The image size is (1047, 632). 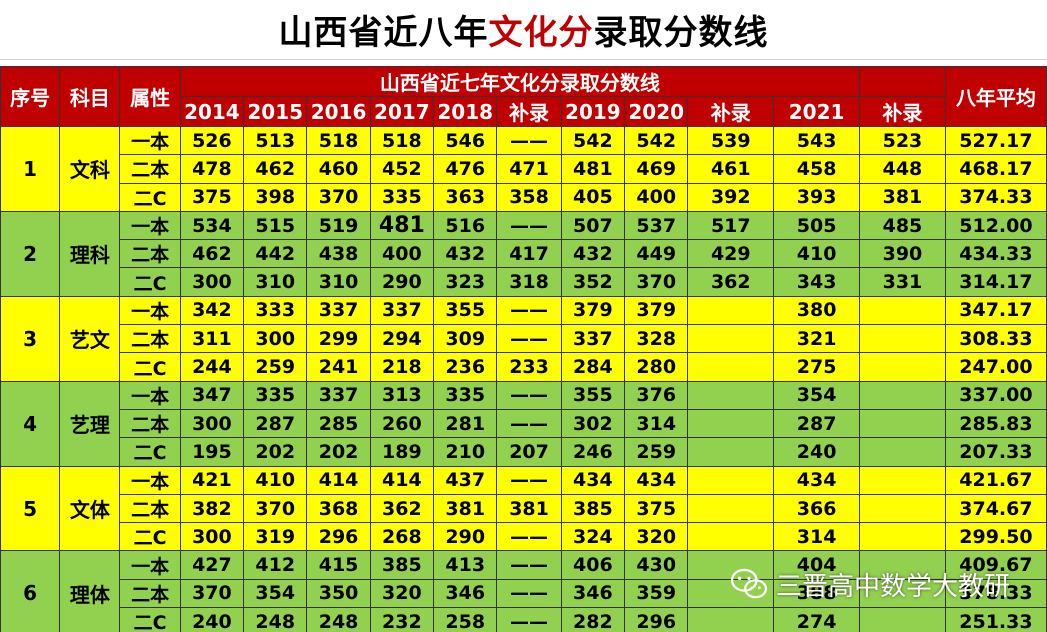 What do you see at coordinates (995, 339) in the screenshot?
I see `avg-cell: 308.33` at bounding box center [995, 339].